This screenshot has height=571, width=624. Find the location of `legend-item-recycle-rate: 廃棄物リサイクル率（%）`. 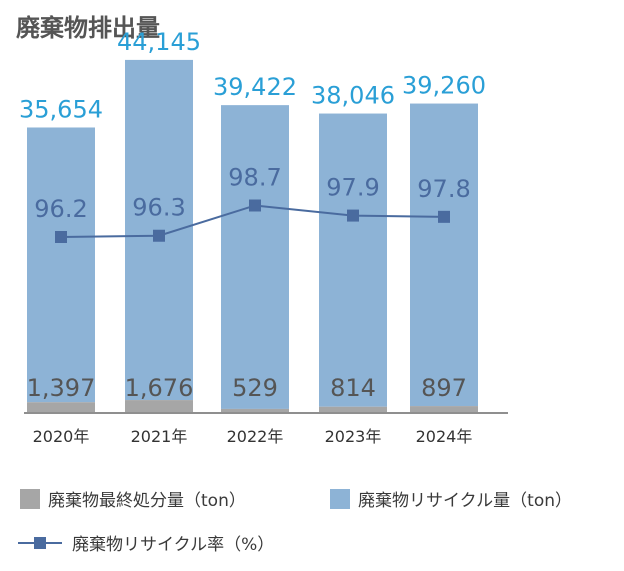

legend-item-recycle-rate: 廃棄物リサイクル率（%） is located at coordinates (146, 542).